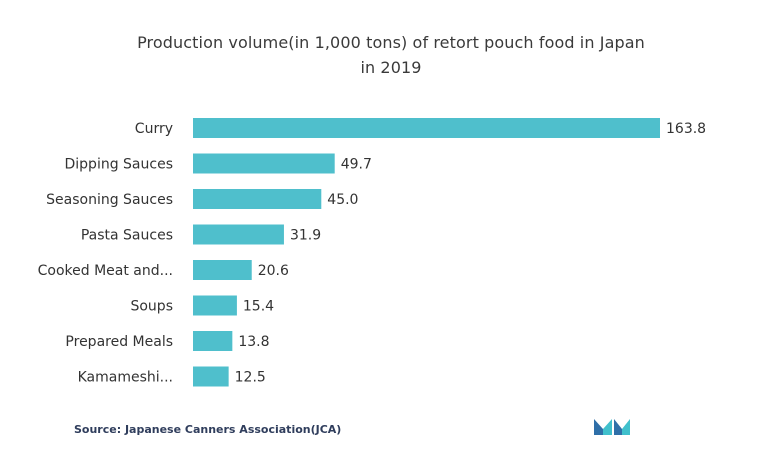  What do you see at coordinates (391, 67) in the screenshot?
I see `chart-title-year: in 2019` at bounding box center [391, 67].